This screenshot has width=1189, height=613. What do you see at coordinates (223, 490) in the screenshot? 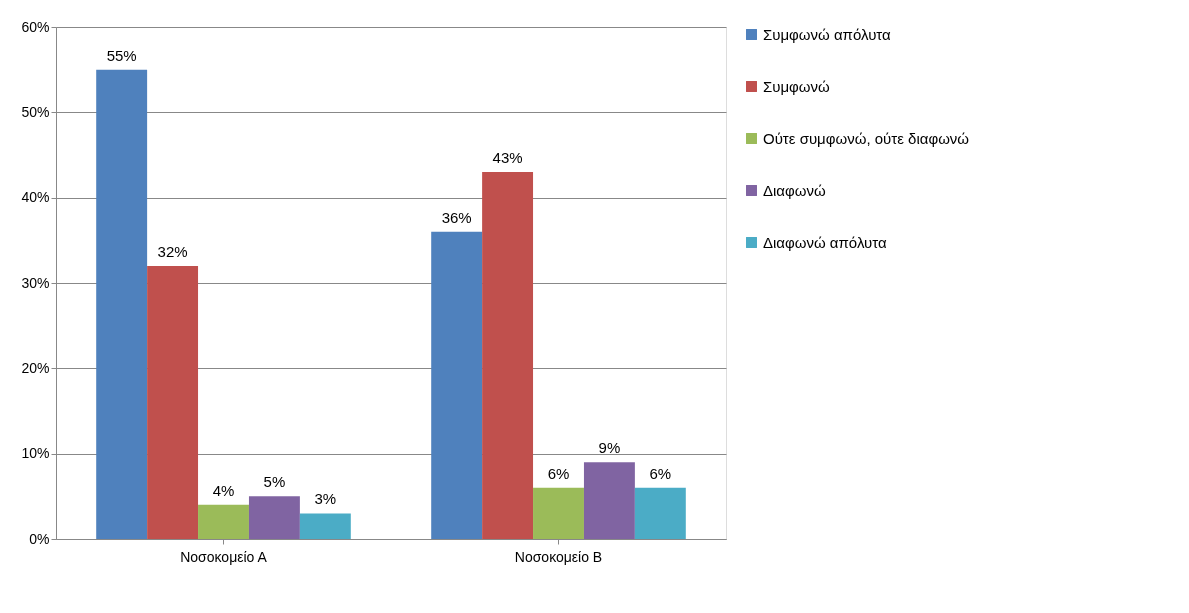
I see `data-label: 4%` at bounding box center [223, 490].